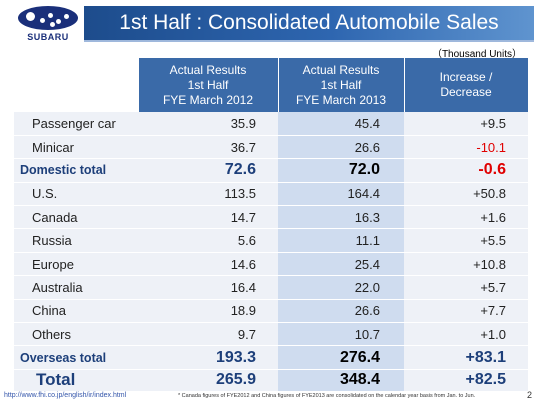  I want to click on value-fy2012: 193.3, so click(208, 357).